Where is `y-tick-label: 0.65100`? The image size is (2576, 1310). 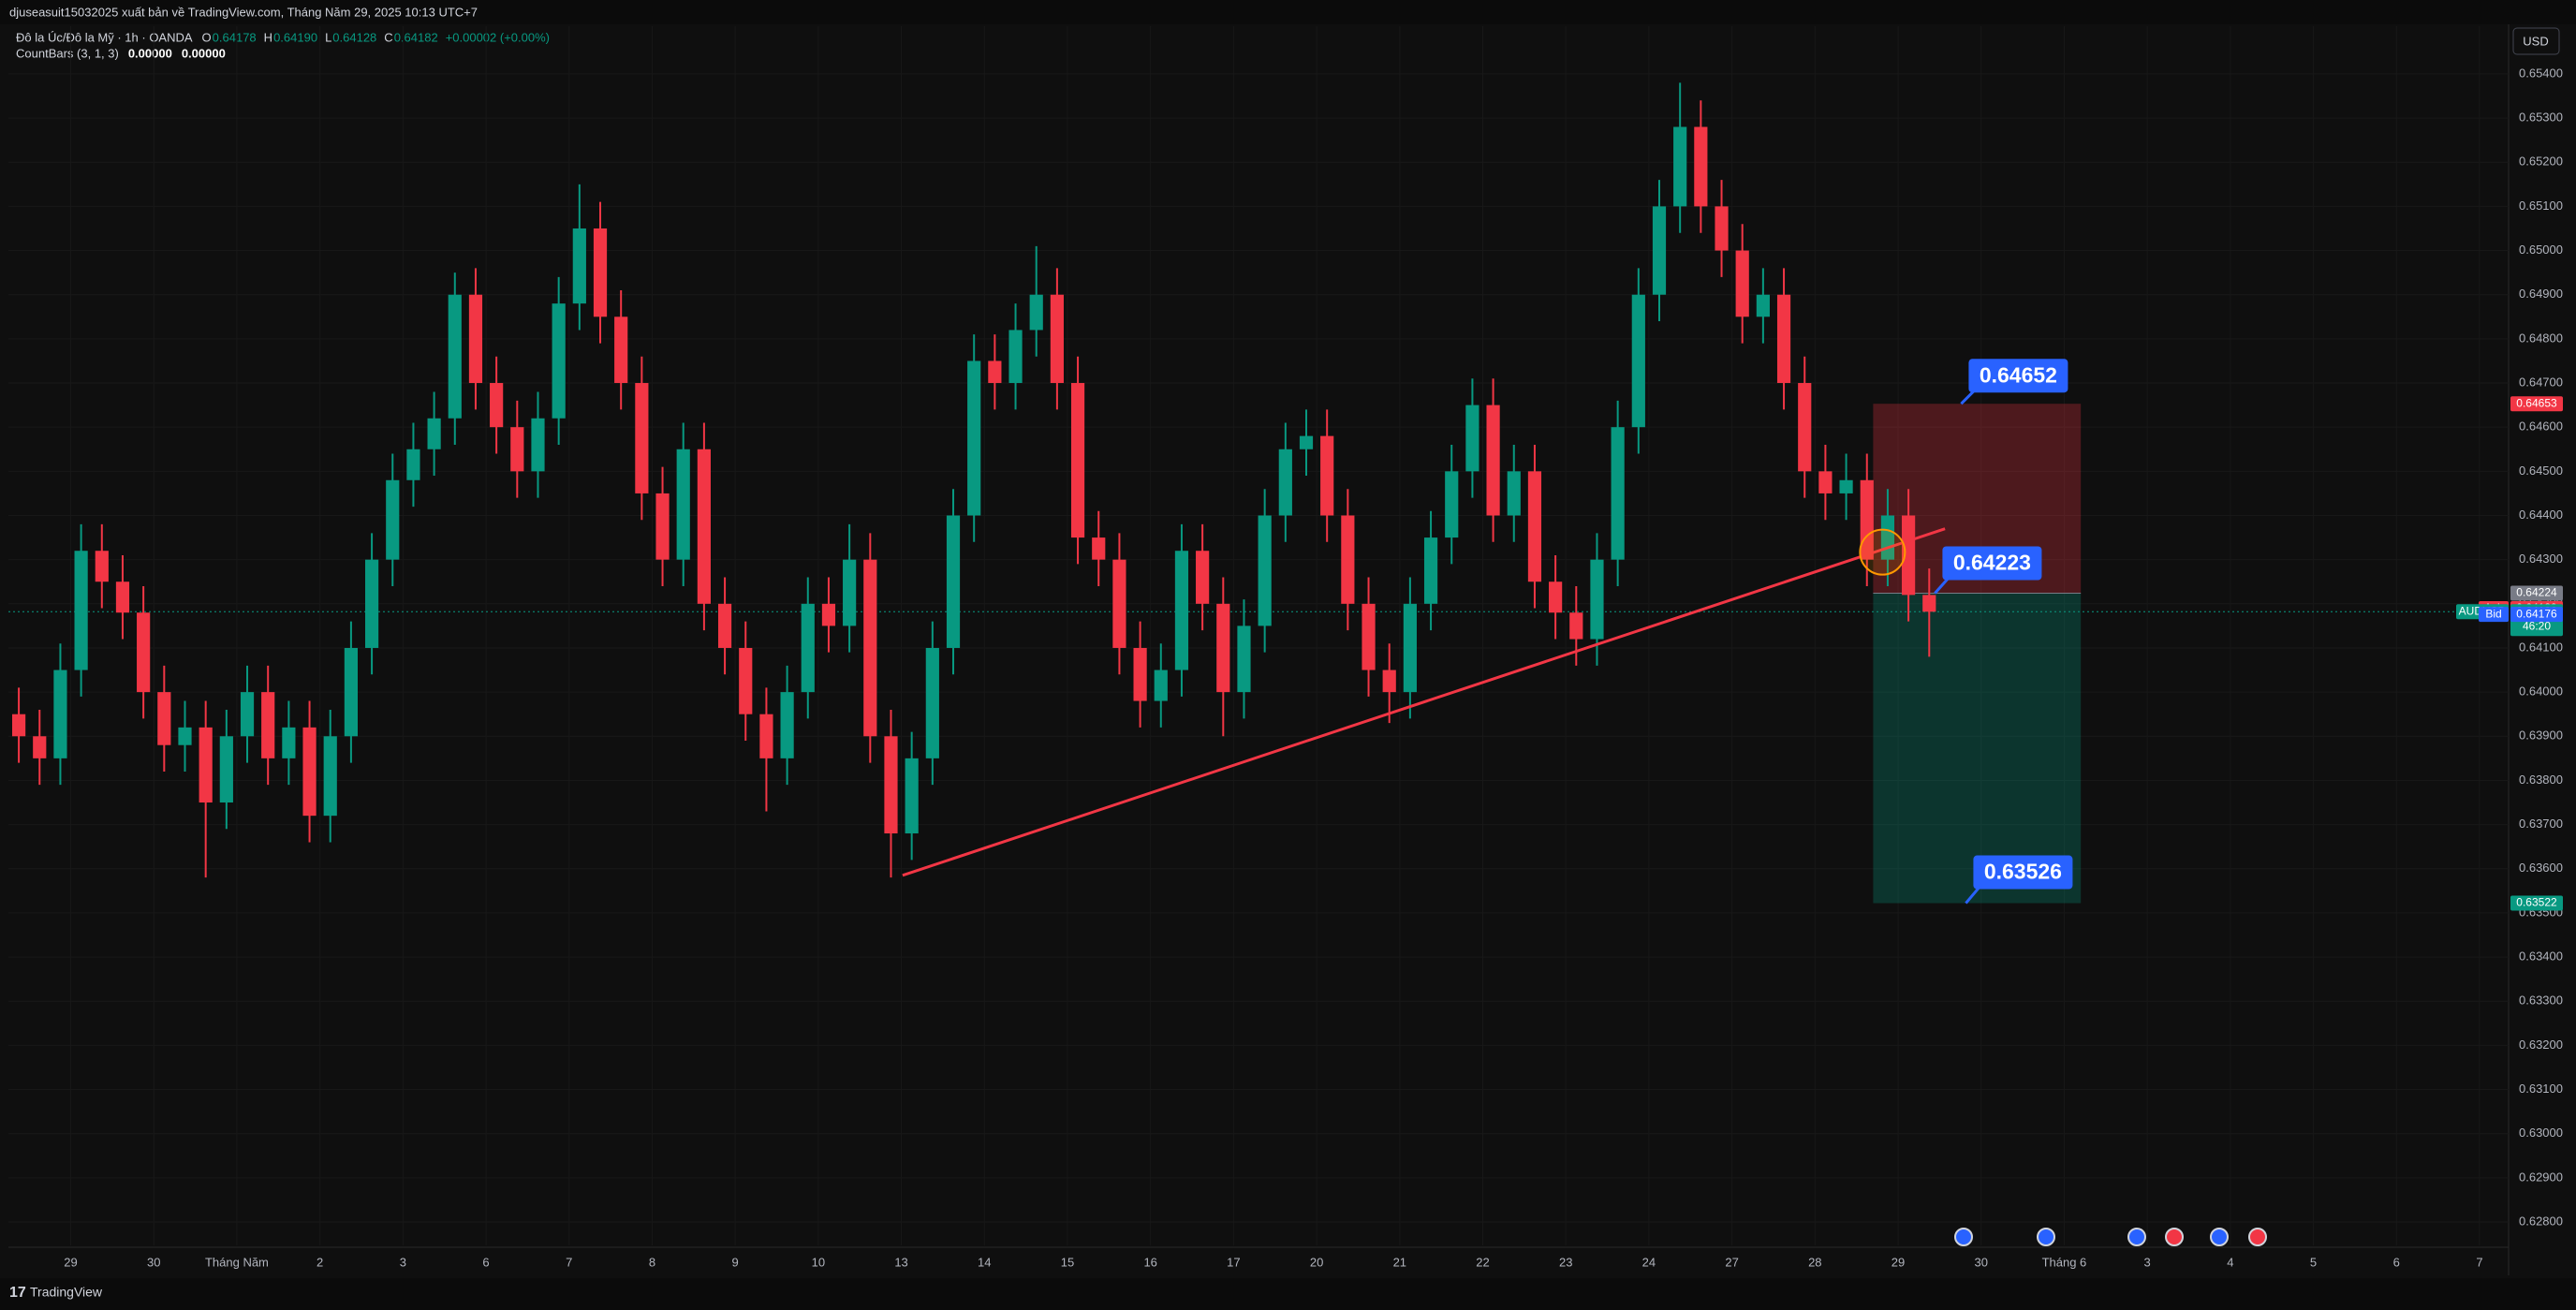 y-tick-label: 0.65100 is located at coordinates (2541, 206).